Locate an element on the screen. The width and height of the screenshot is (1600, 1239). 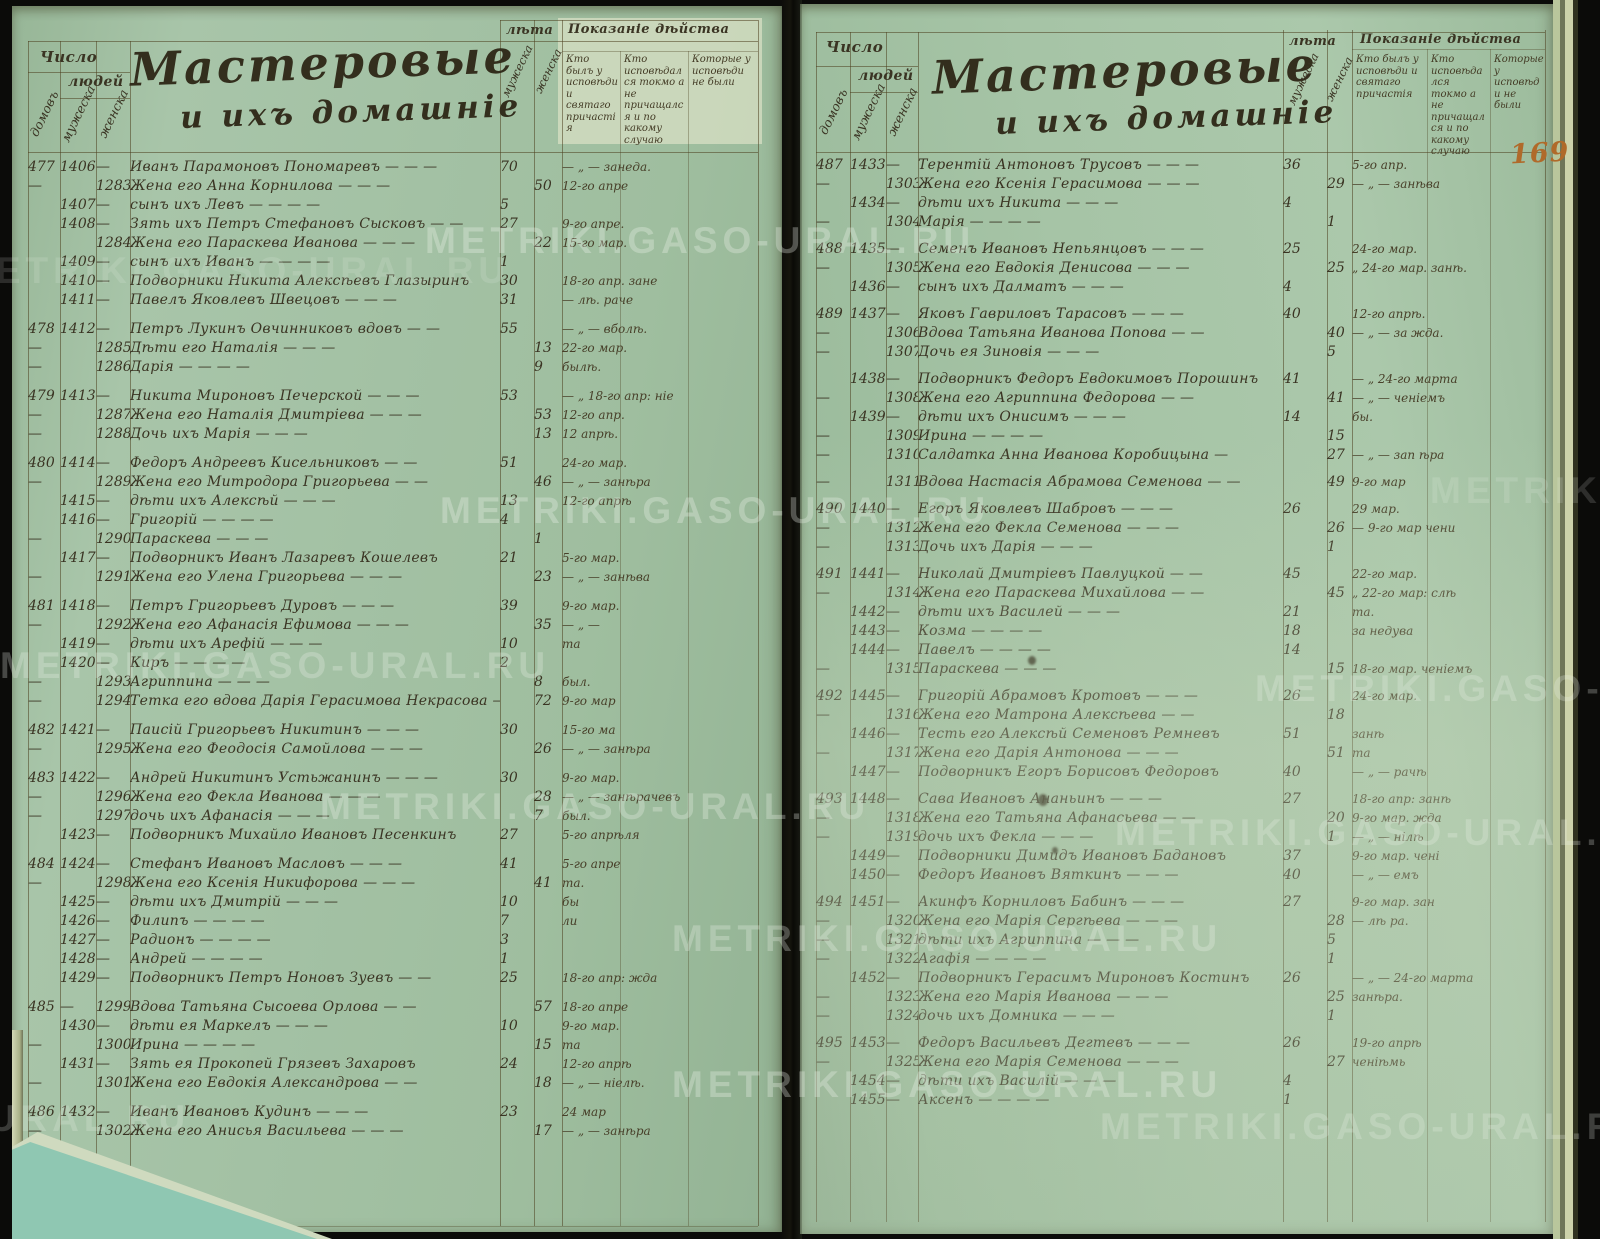
female-entry-number: 1309 is located at coordinates (902, 436).